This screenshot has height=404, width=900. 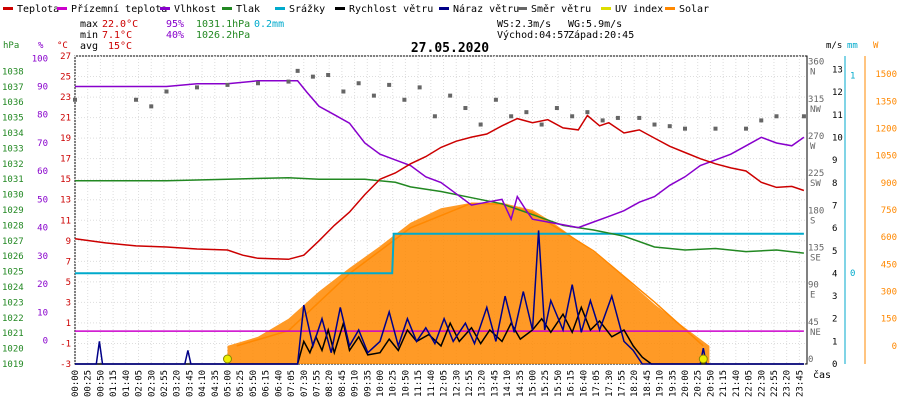 What do you see at coordinates (343, 383) in the screenshot?
I see `tick-time: 08:45` at bounding box center [343, 383].